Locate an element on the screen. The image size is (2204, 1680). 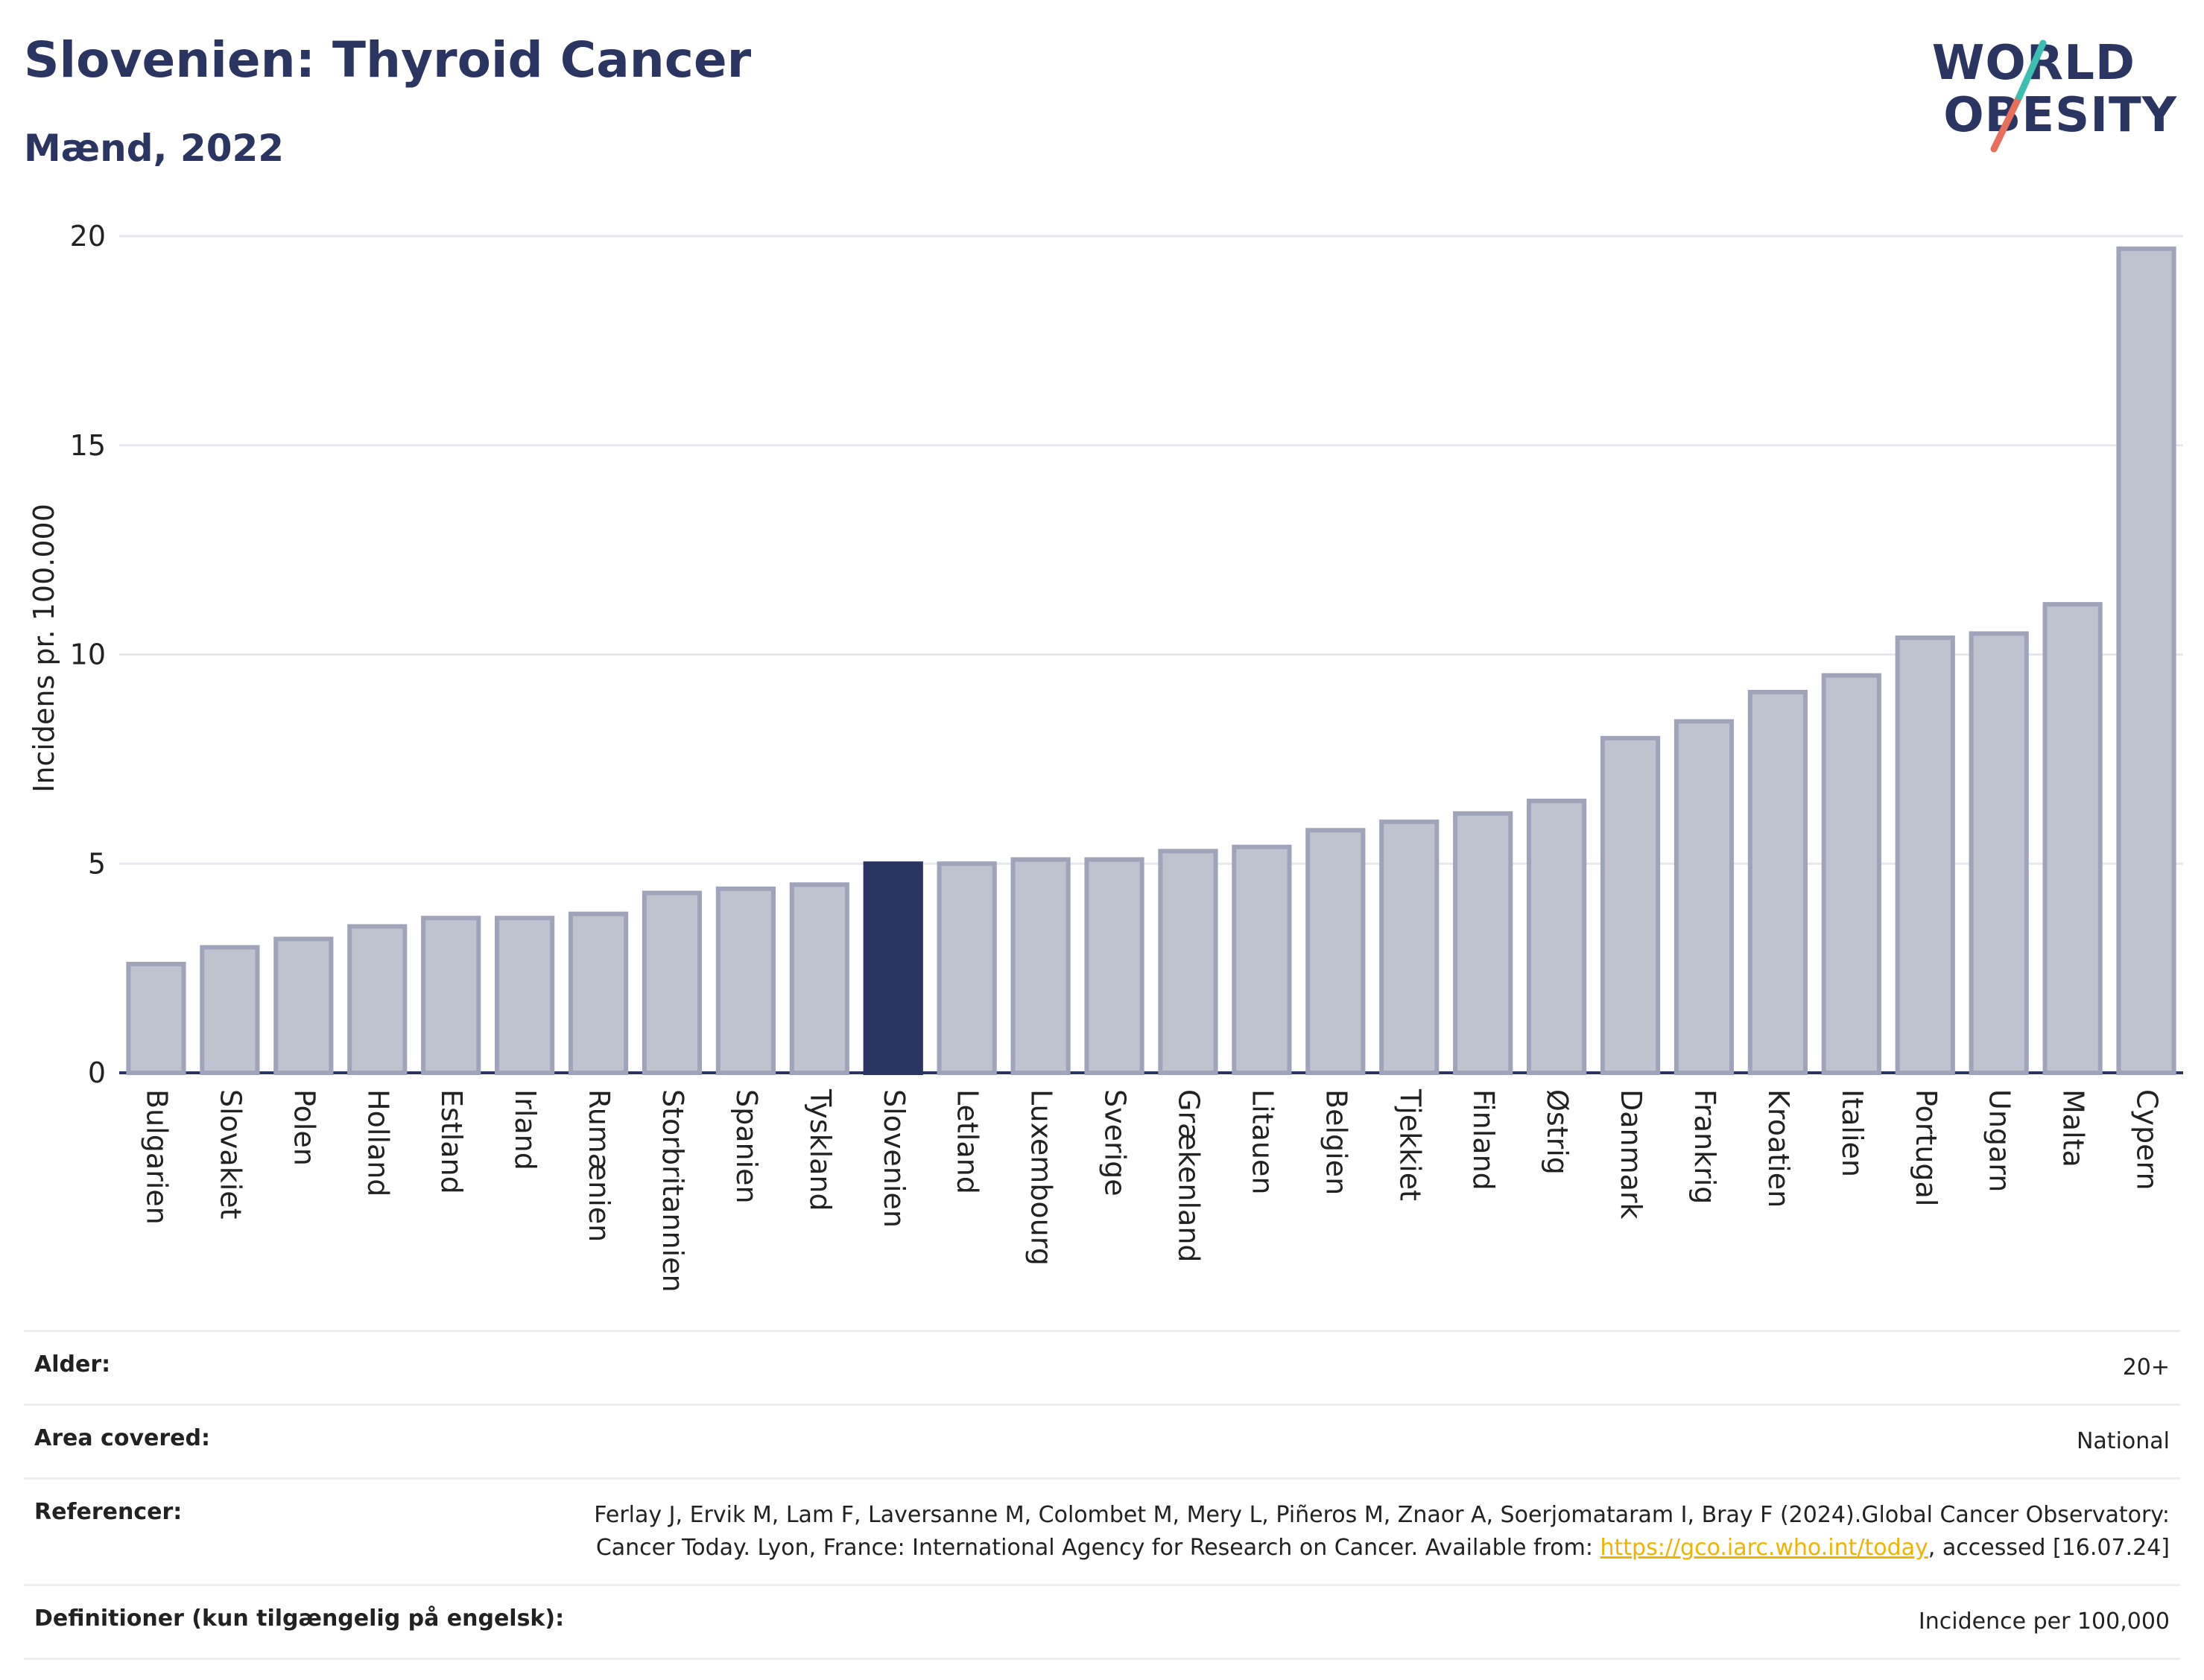
bar-polen is located at coordinates (303, 1005).